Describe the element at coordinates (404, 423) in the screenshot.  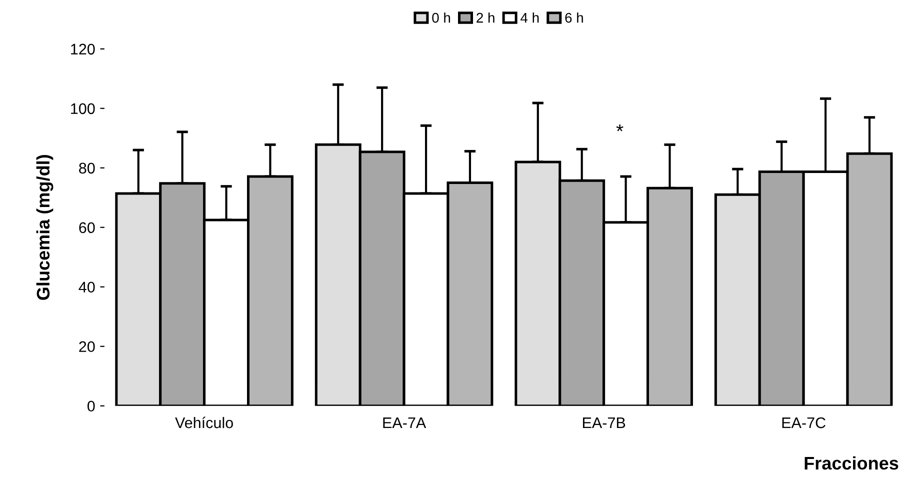
I see `x-tick-label: EA-7A` at that location.